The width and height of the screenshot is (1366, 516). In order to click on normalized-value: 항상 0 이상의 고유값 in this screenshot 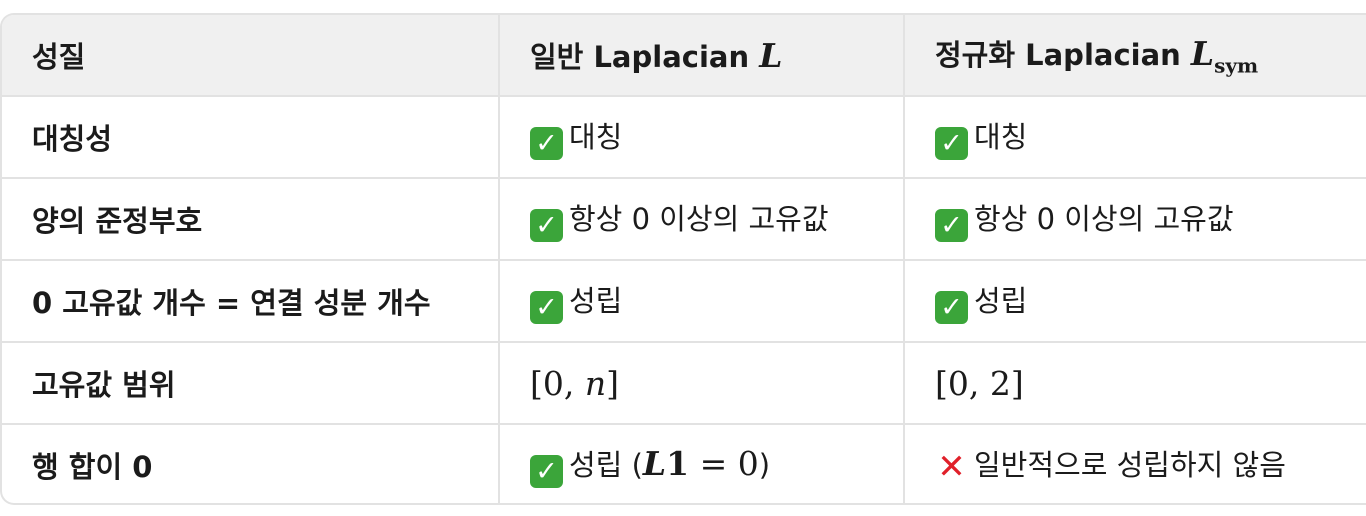, I will do `click(1104, 219)`.